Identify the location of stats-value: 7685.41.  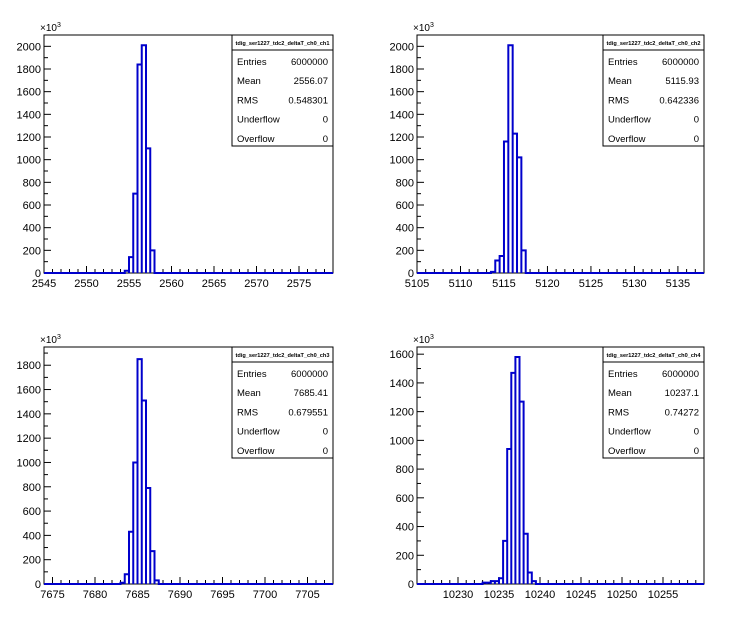
(311, 393).